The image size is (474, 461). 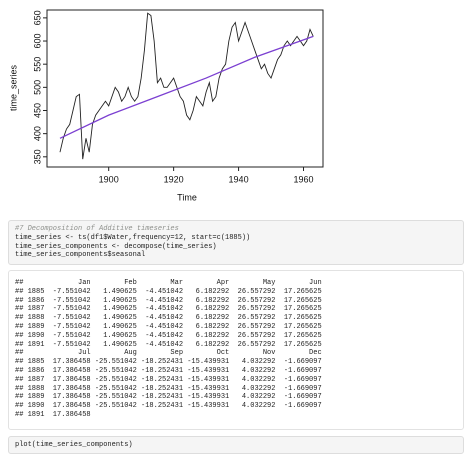 I want to click on series-line, so click(x=186, y=87).